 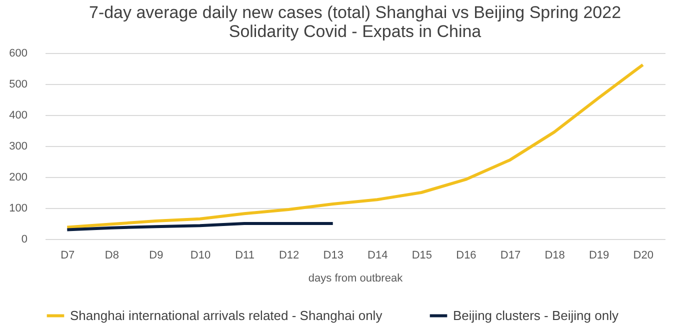 What do you see at coordinates (554, 256) in the screenshot?
I see `x-tick-label: D18` at bounding box center [554, 256].